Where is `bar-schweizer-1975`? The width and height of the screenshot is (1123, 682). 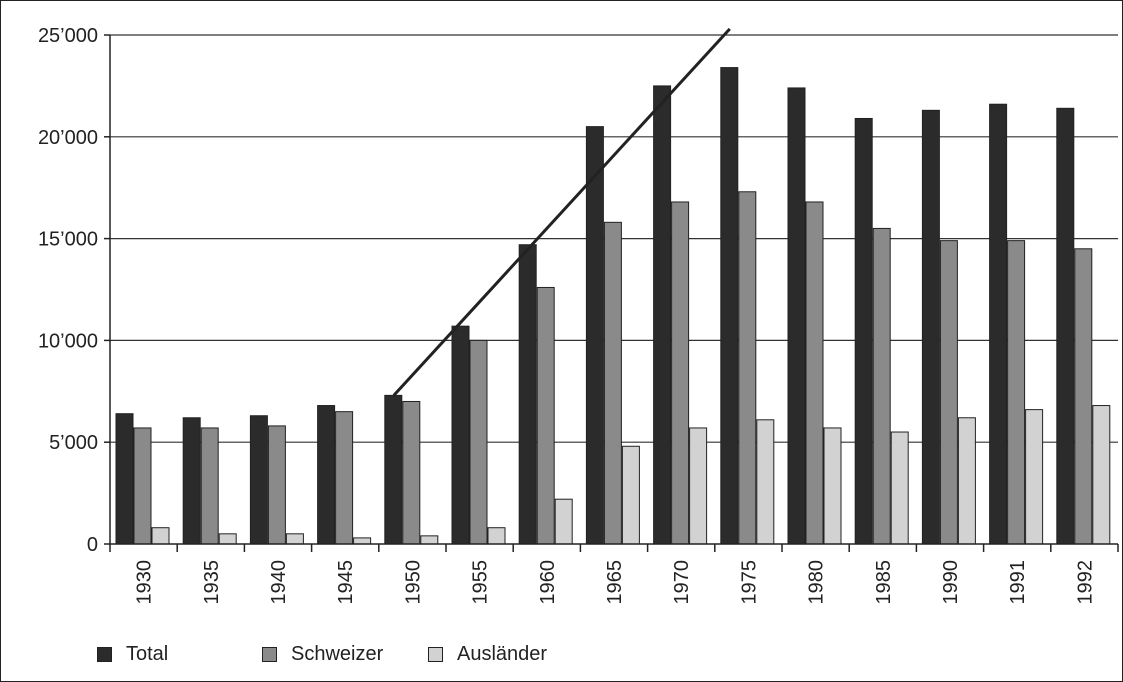
bar-schweizer-1975 is located at coordinates (747, 368).